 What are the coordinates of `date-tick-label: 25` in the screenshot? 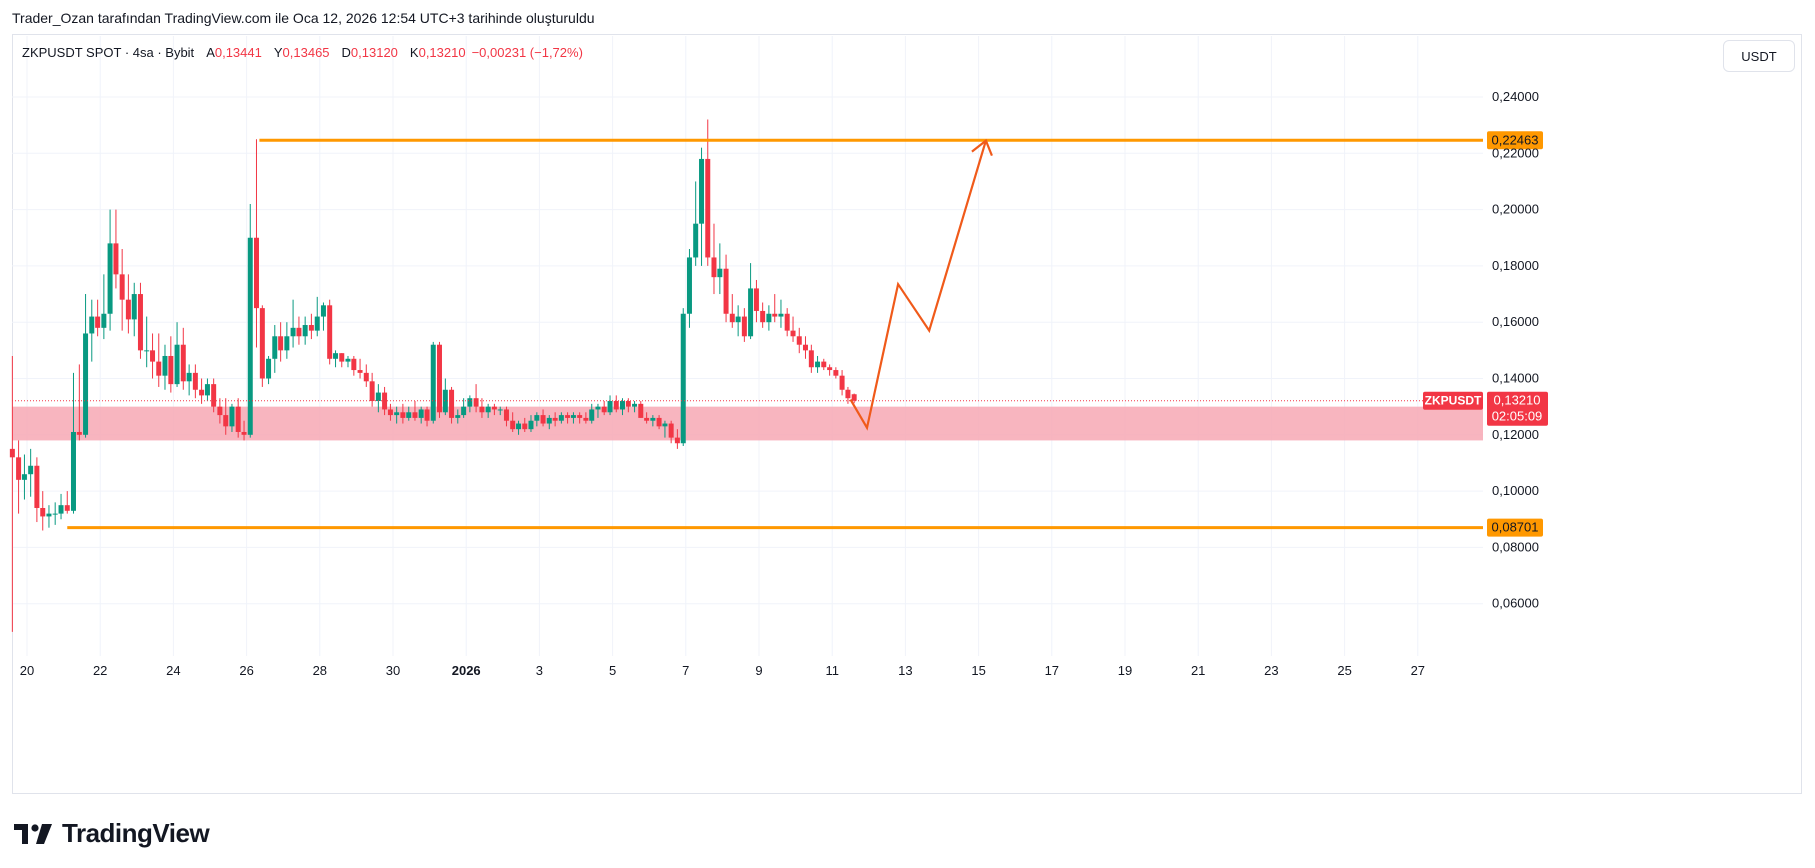 It's located at (1344, 670).